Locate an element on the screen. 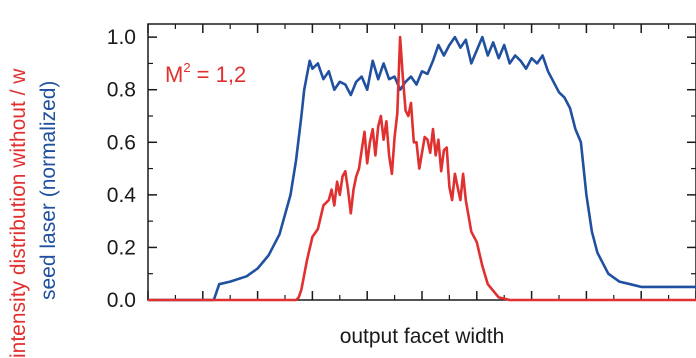 The width and height of the screenshot is (696, 358). y-tick-label: 0.0 is located at coordinates (121, 300).